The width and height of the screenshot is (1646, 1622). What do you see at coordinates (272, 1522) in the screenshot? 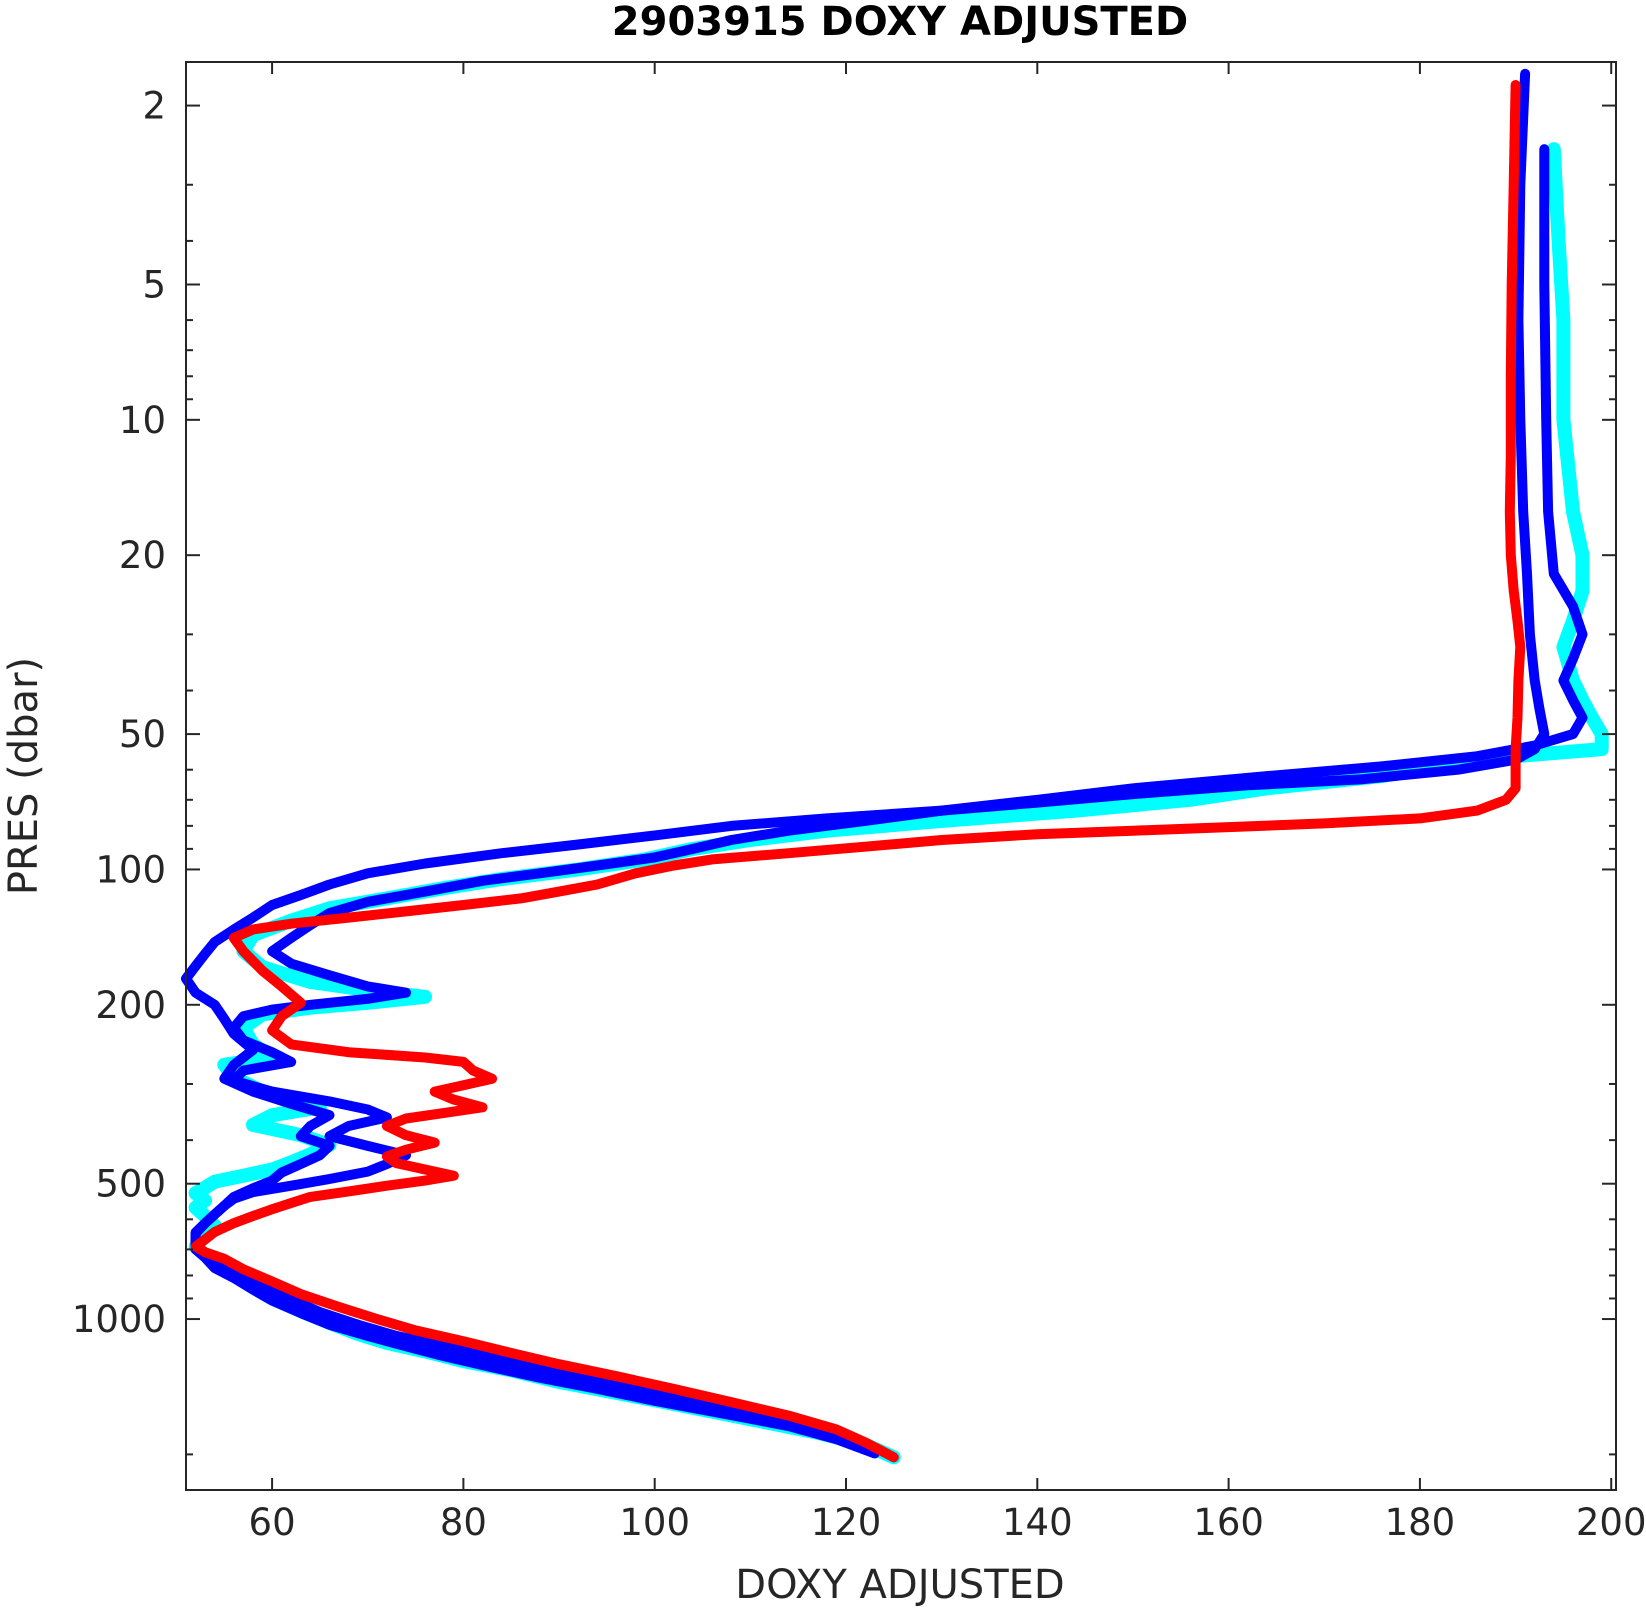
I see `x-tick-label: 60` at bounding box center [272, 1522].